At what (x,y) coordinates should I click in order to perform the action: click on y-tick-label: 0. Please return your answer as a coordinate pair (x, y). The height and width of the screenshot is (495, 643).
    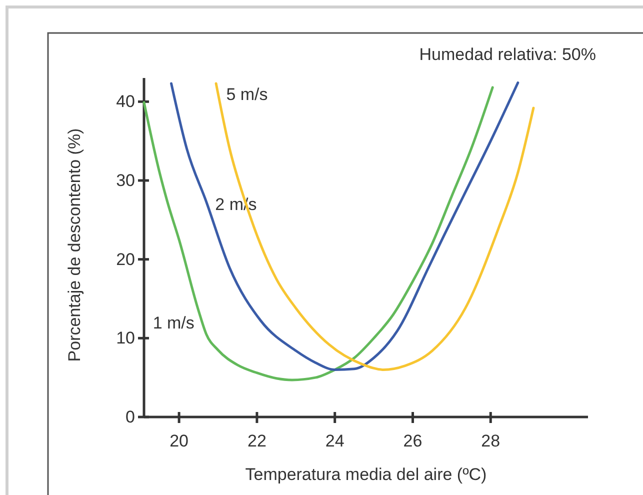
    Looking at the image, I should click on (130, 416).